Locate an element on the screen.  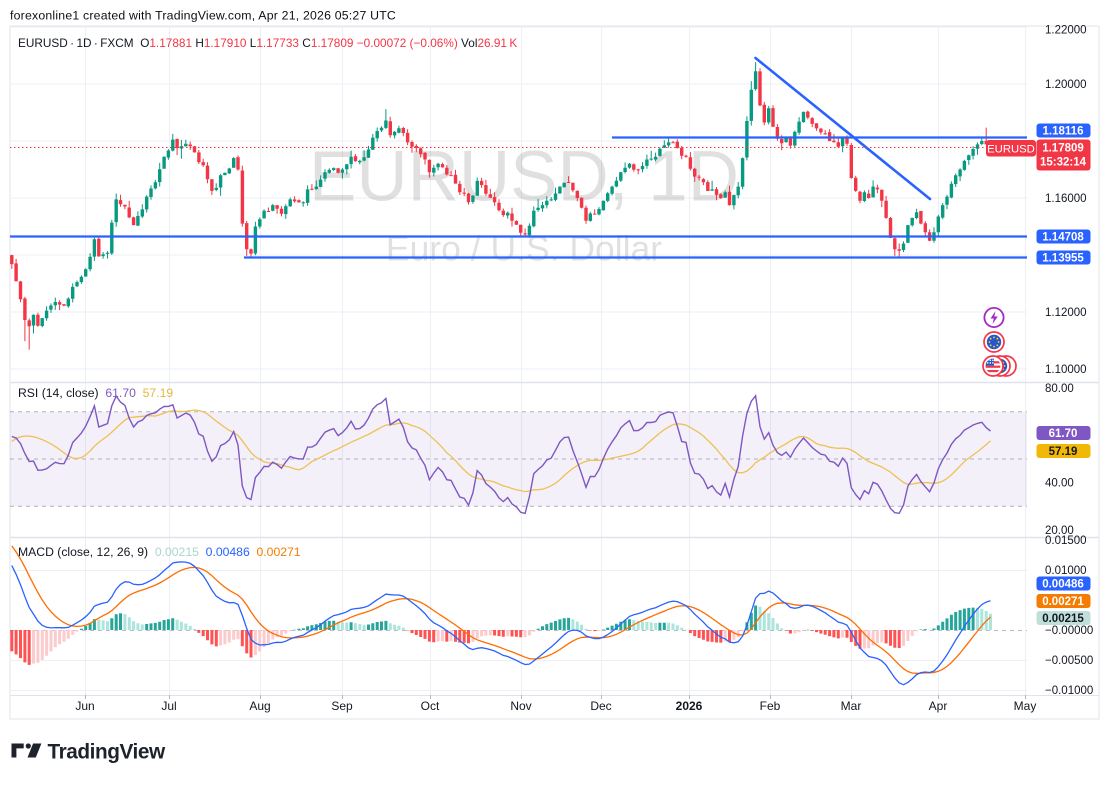
svg-text: 80.00 is located at coordinates (1059, 389).